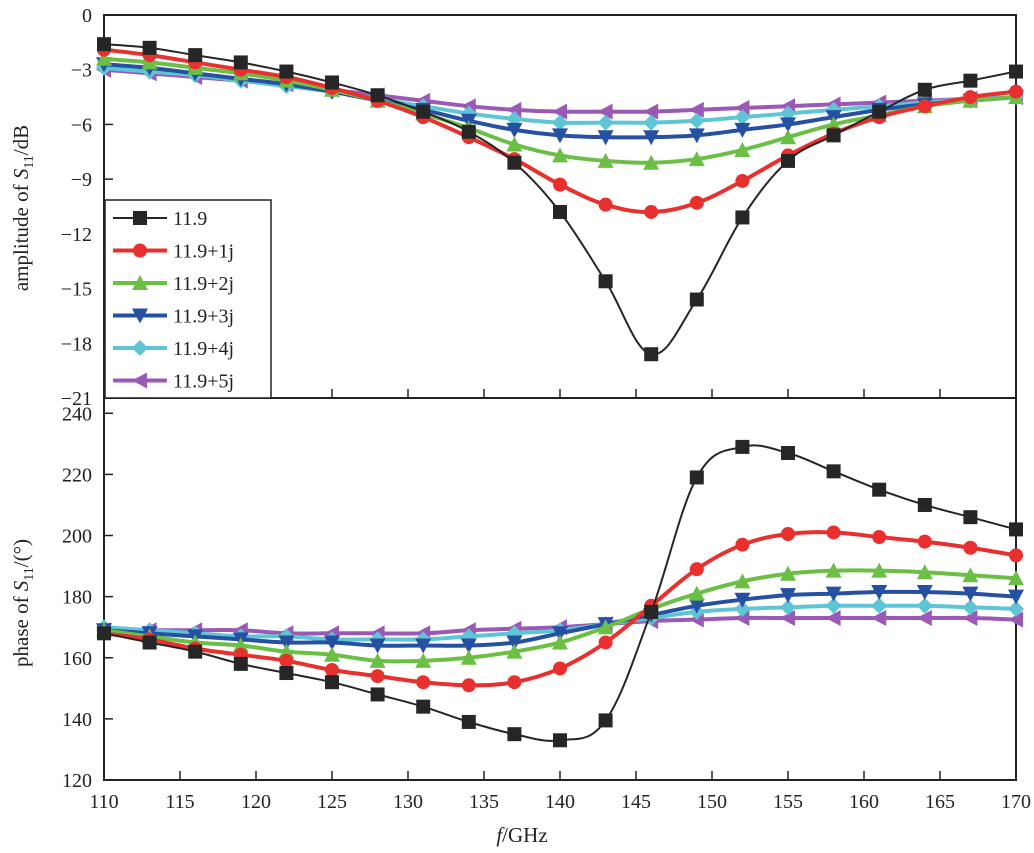 This screenshot has height=853, width=1034. I want to click on amplitude-y-tick-label: −21, so click(76, 399).